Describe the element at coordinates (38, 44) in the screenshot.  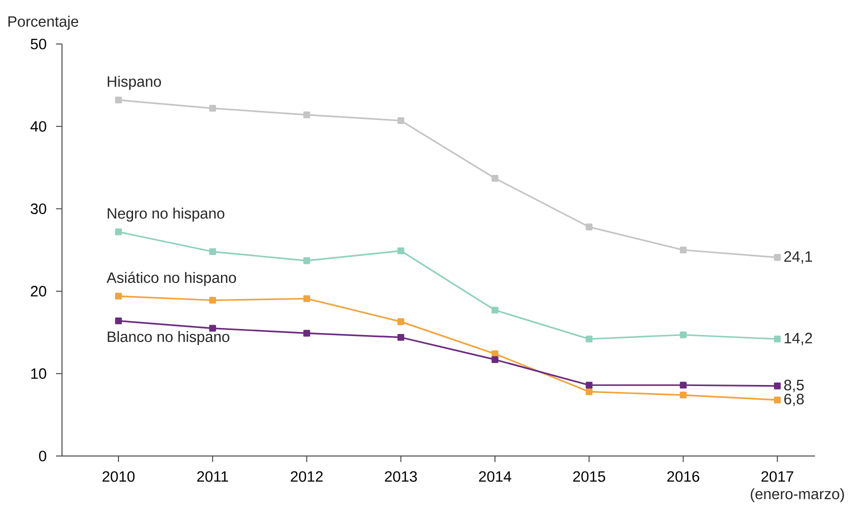
I see `y-tick-label: 50` at that location.